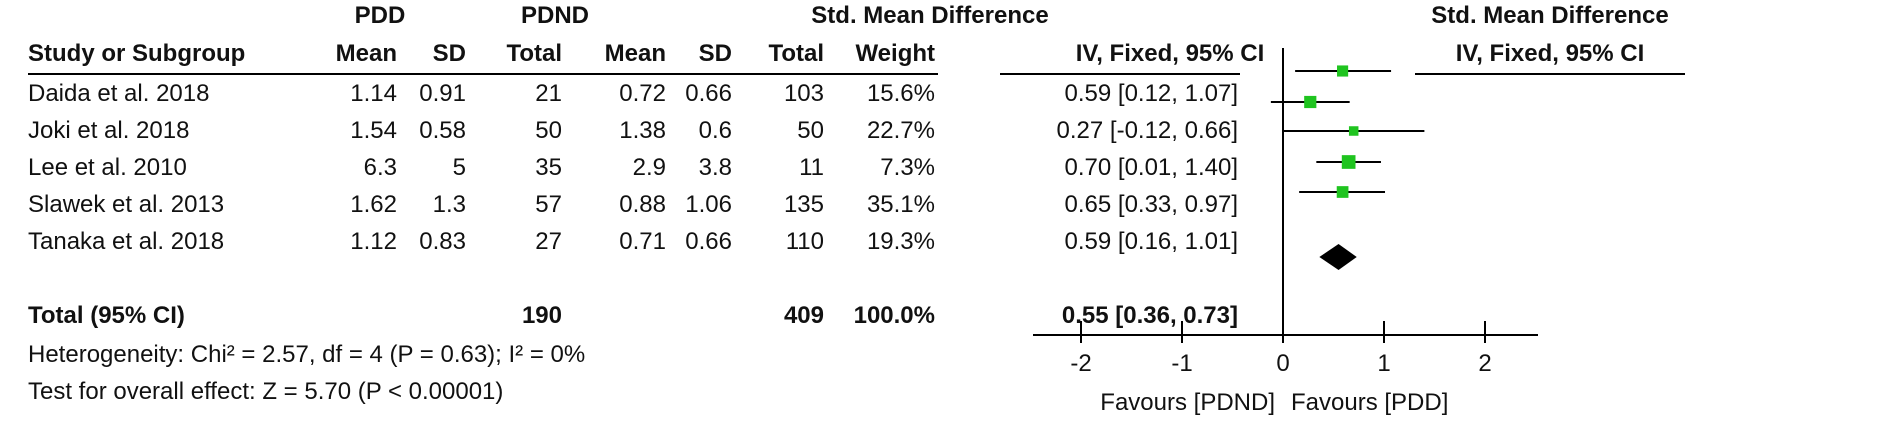 The width and height of the screenshot is (1902, 428). What do you see at coordinates (1151, 93) in the screenshot?
I see `ci-cell: 0.59 [0.12, 1.07]` at bounding box center [1151, 93].